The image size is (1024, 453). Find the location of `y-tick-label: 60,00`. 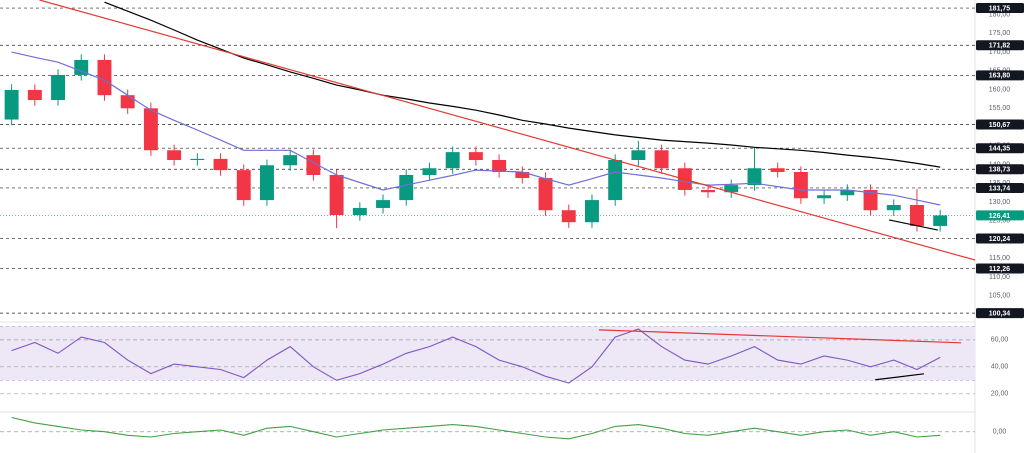

y-tick-label: 60,00 is located at coordinates (1000, 340).